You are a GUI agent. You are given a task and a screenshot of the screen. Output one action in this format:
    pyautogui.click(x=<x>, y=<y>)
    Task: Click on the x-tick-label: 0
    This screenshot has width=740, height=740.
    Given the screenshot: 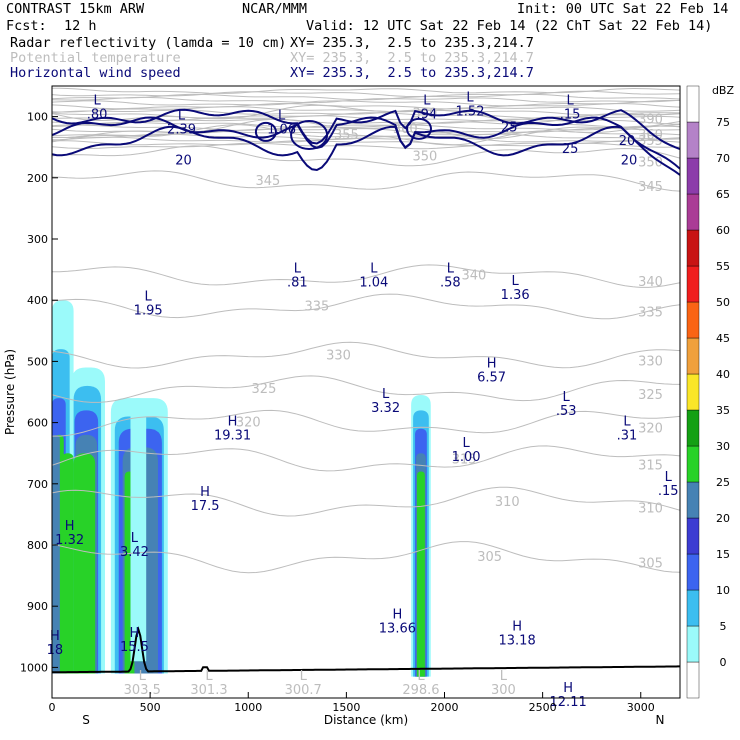 What is the action you would take?
    pyautogui.click(x=52, y=707)
    